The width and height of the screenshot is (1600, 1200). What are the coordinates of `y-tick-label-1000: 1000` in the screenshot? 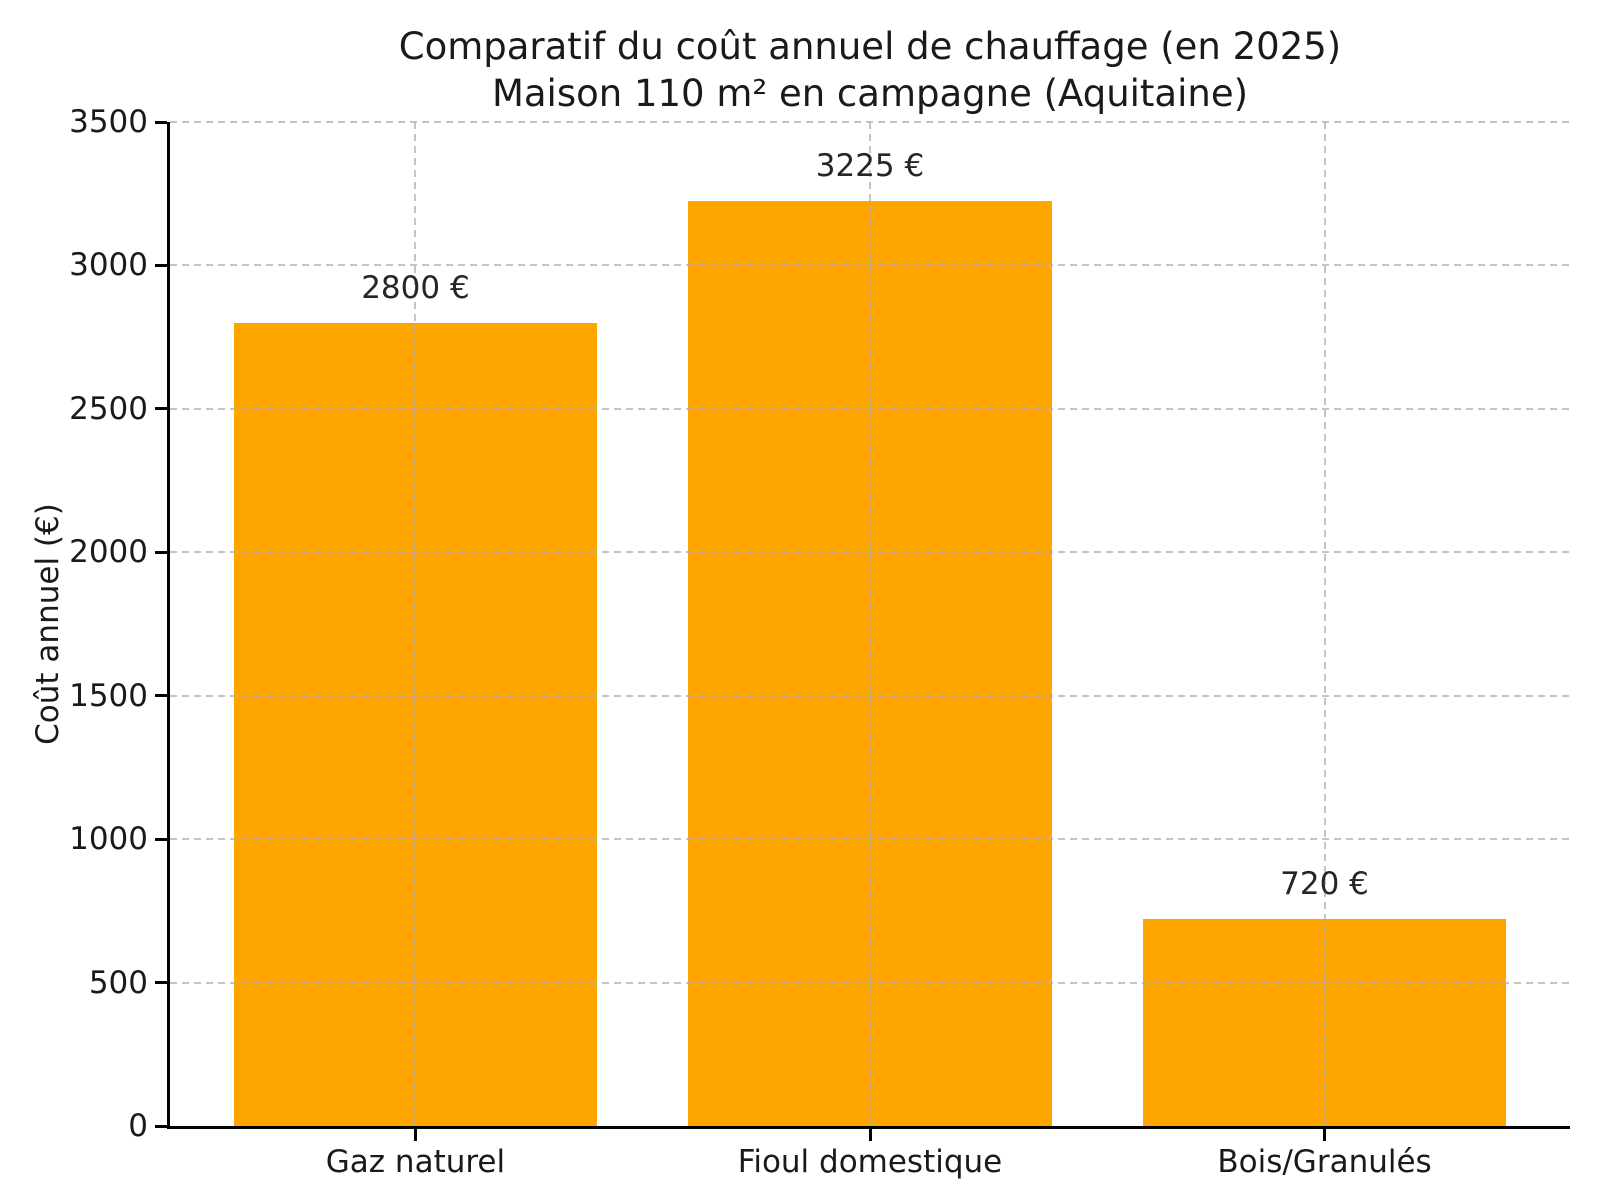 It's located at (108, 839).